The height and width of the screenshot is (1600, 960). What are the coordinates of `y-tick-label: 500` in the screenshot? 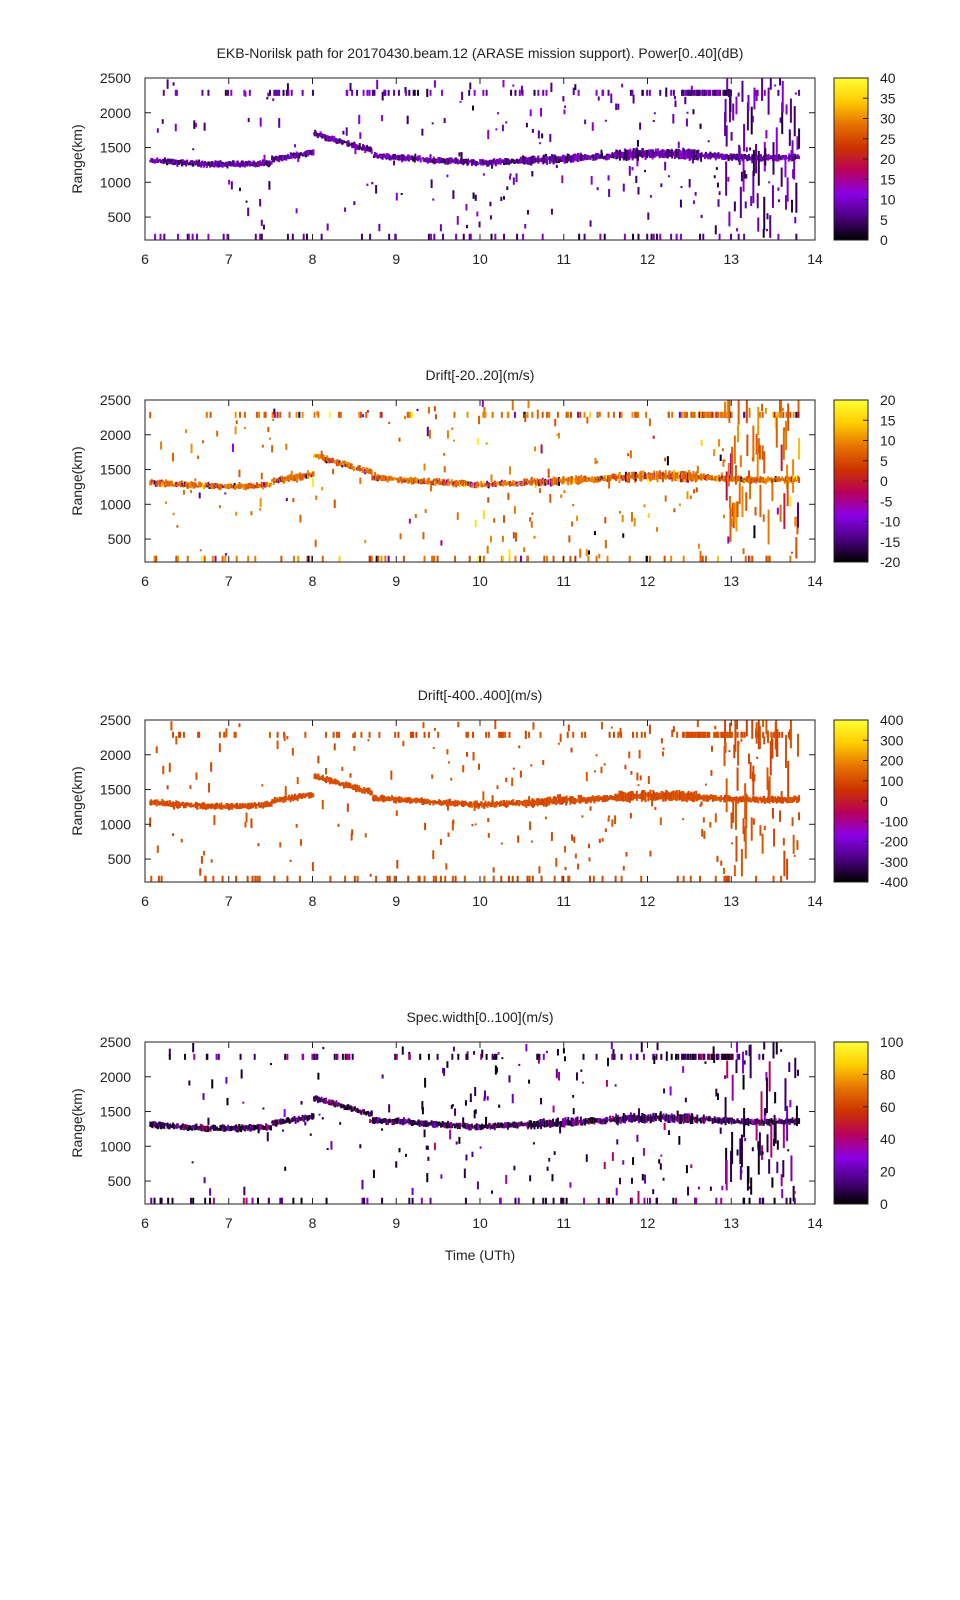 It's located at (120, 539).